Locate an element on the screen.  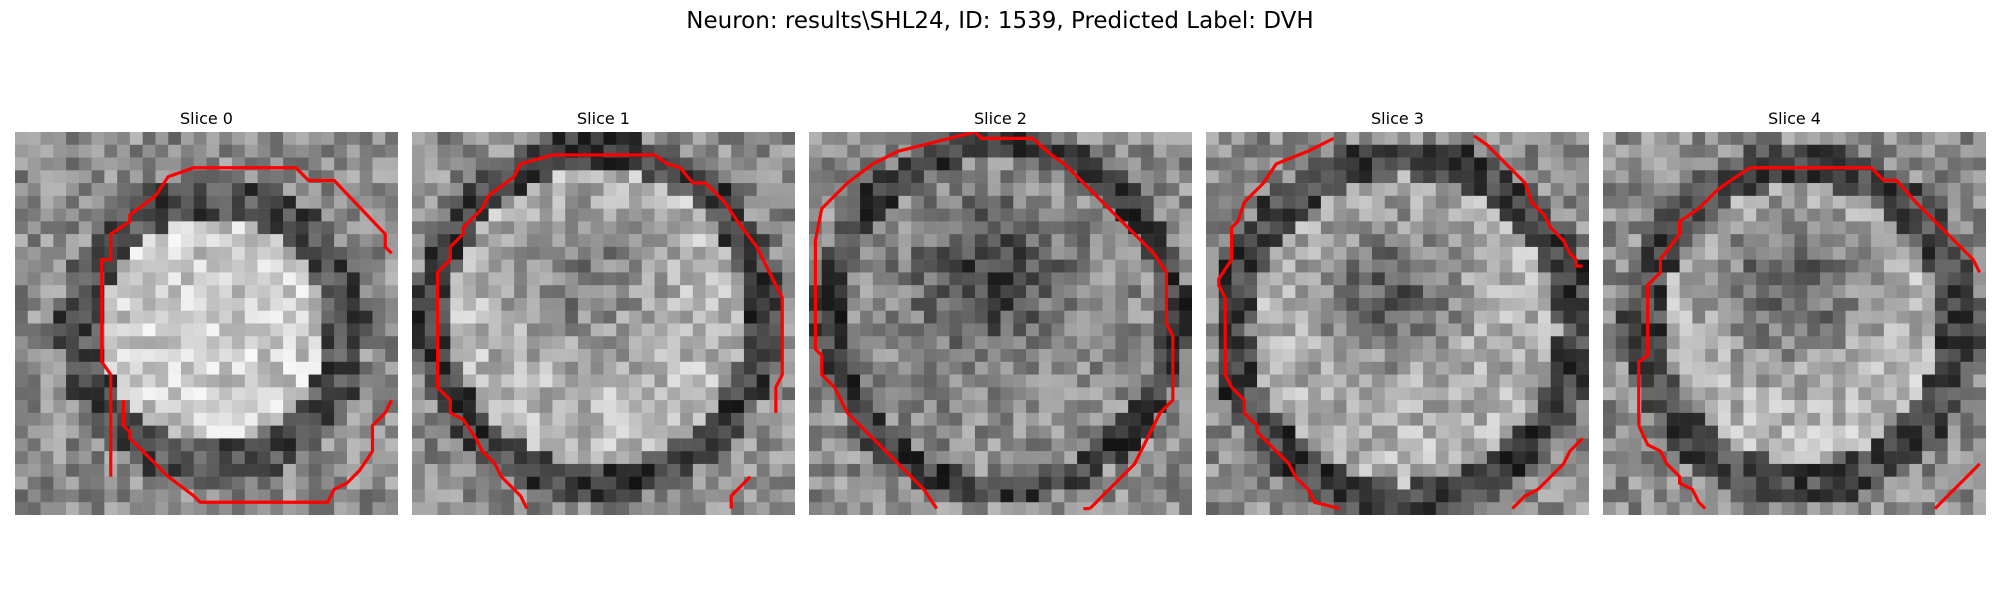
slice-panel-4: Slice 4 is located at coordinates (1794, 310).